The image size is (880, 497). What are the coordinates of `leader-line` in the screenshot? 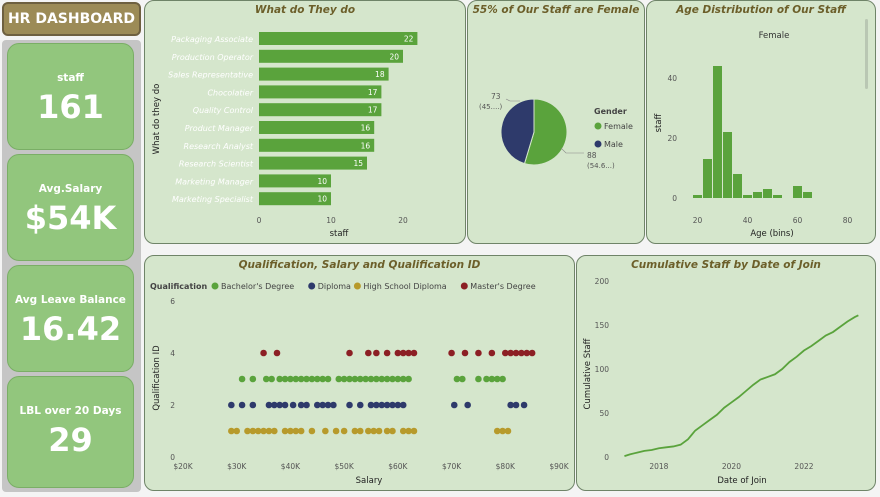 It's located at (512, 100).